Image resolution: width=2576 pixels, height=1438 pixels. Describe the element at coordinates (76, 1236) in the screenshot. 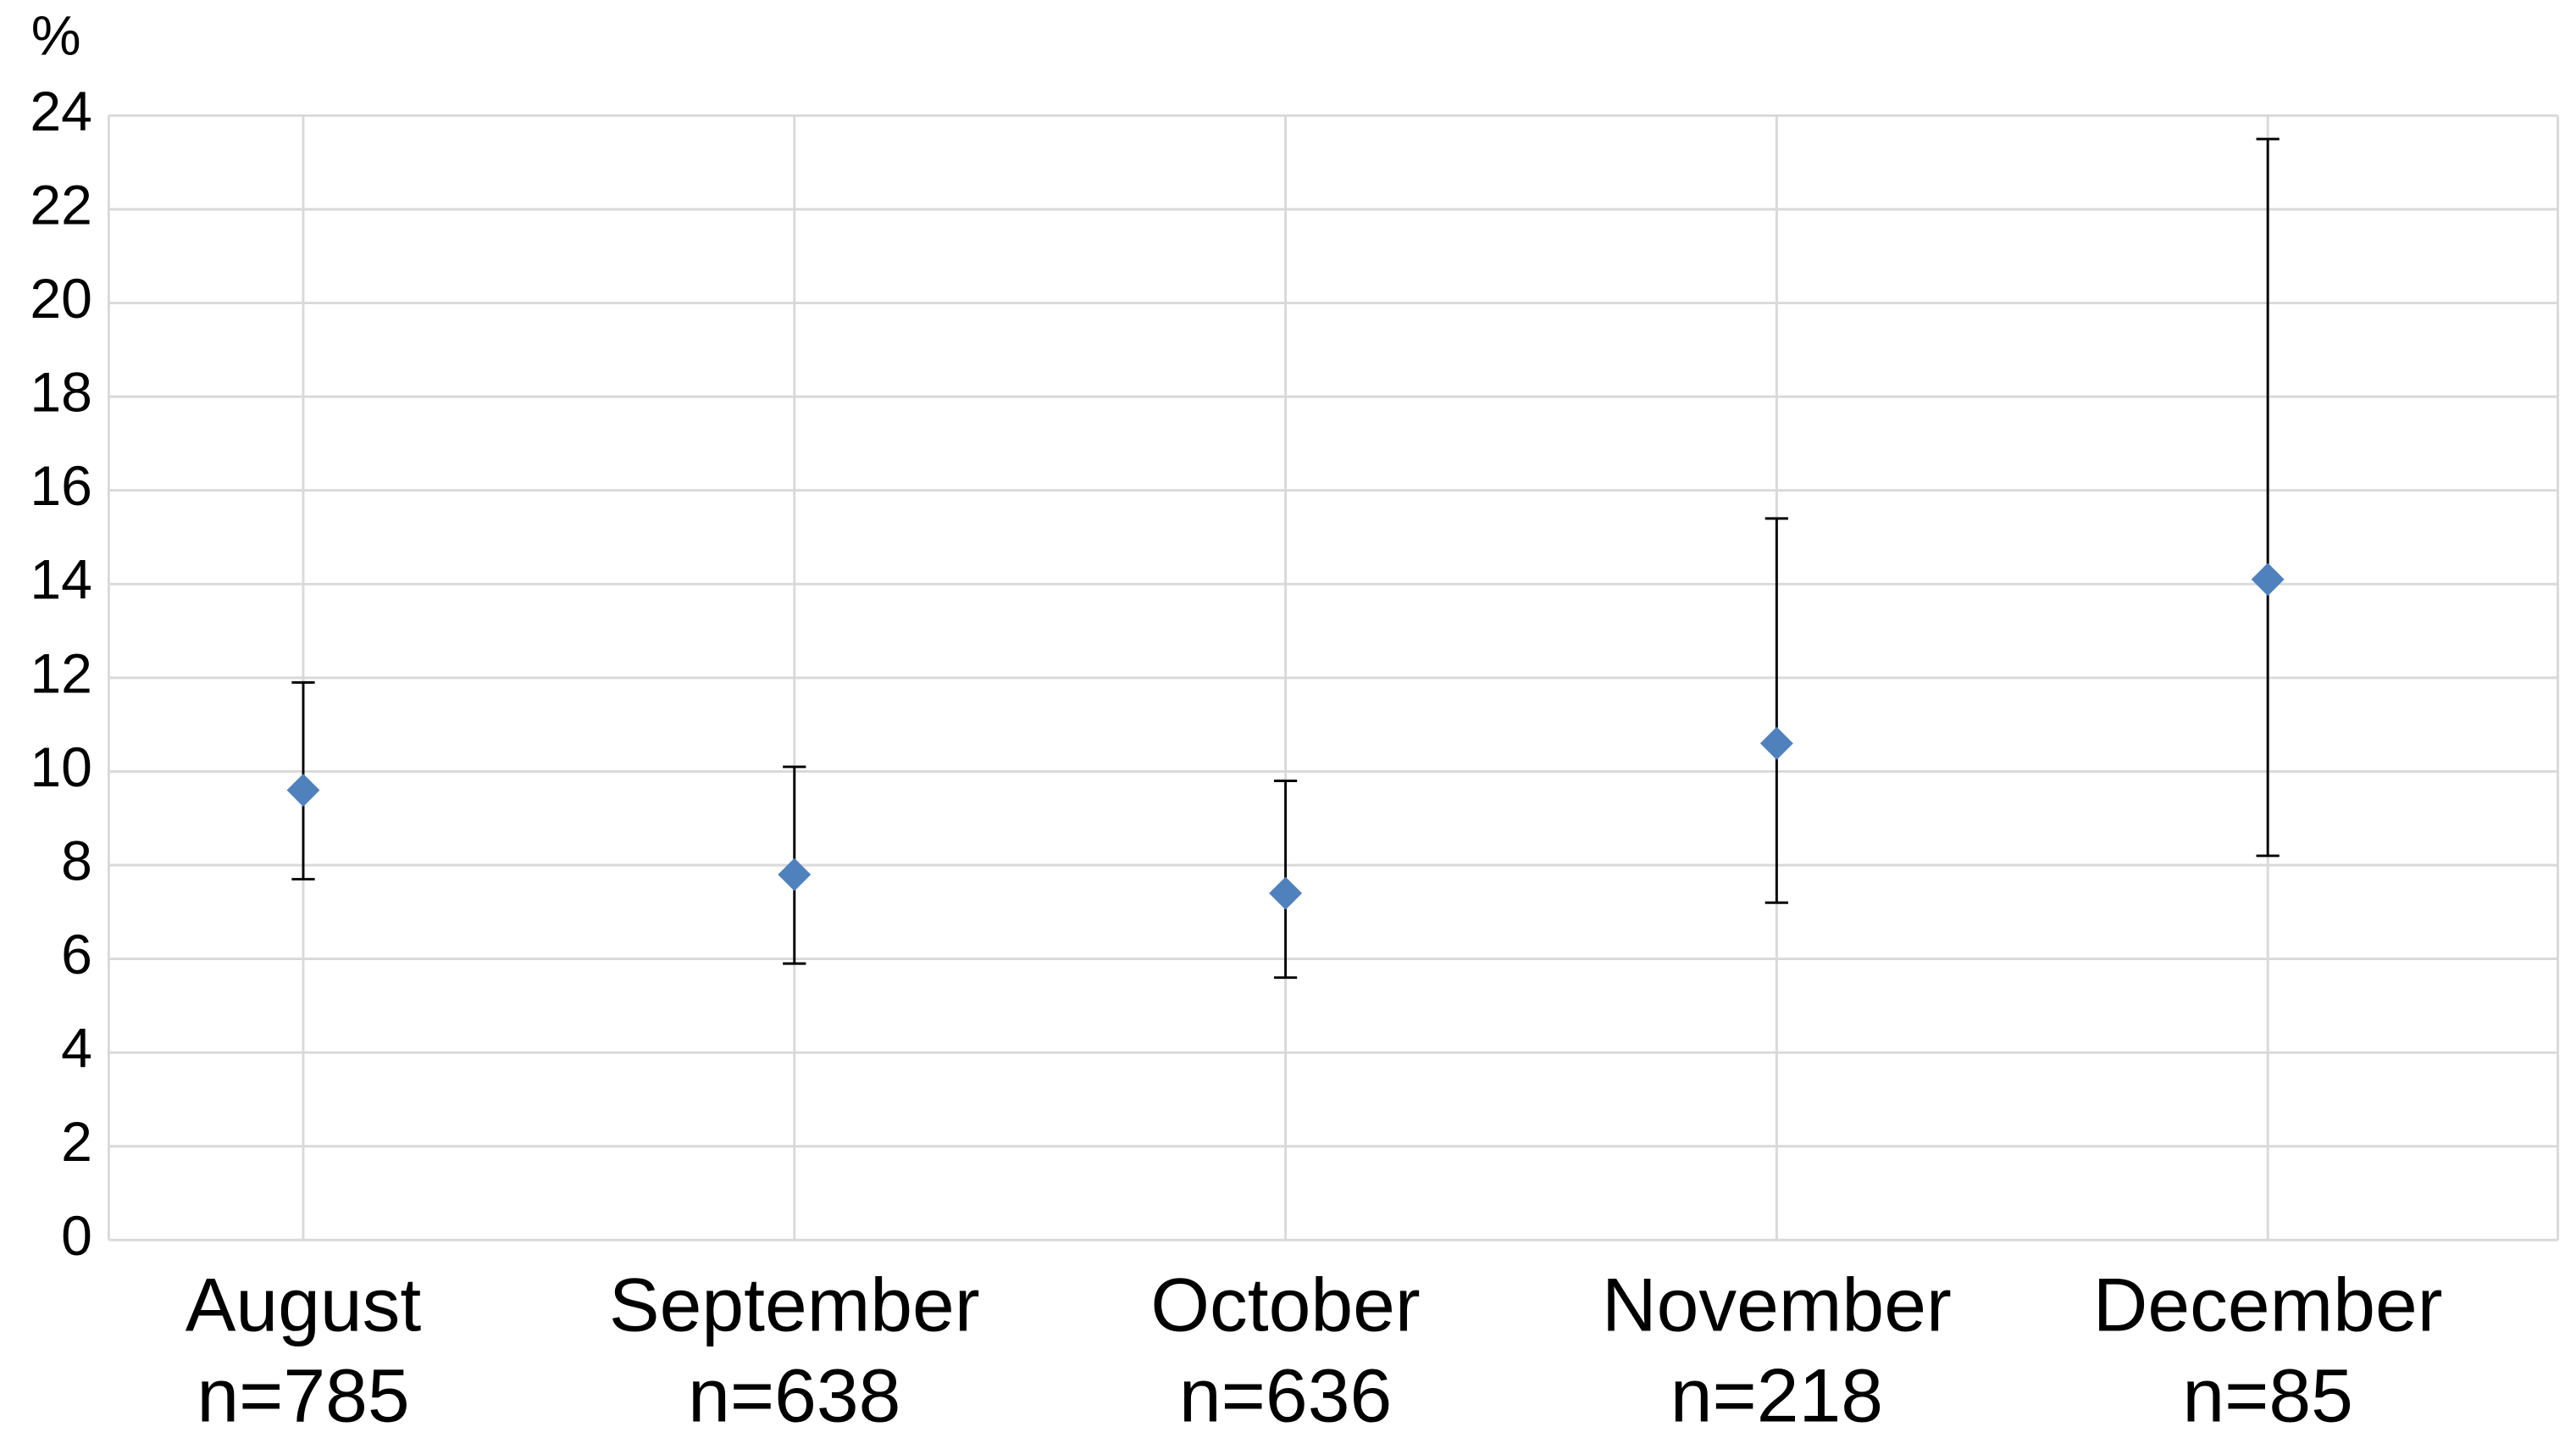

I see `y-tick-label: 0` at that location.